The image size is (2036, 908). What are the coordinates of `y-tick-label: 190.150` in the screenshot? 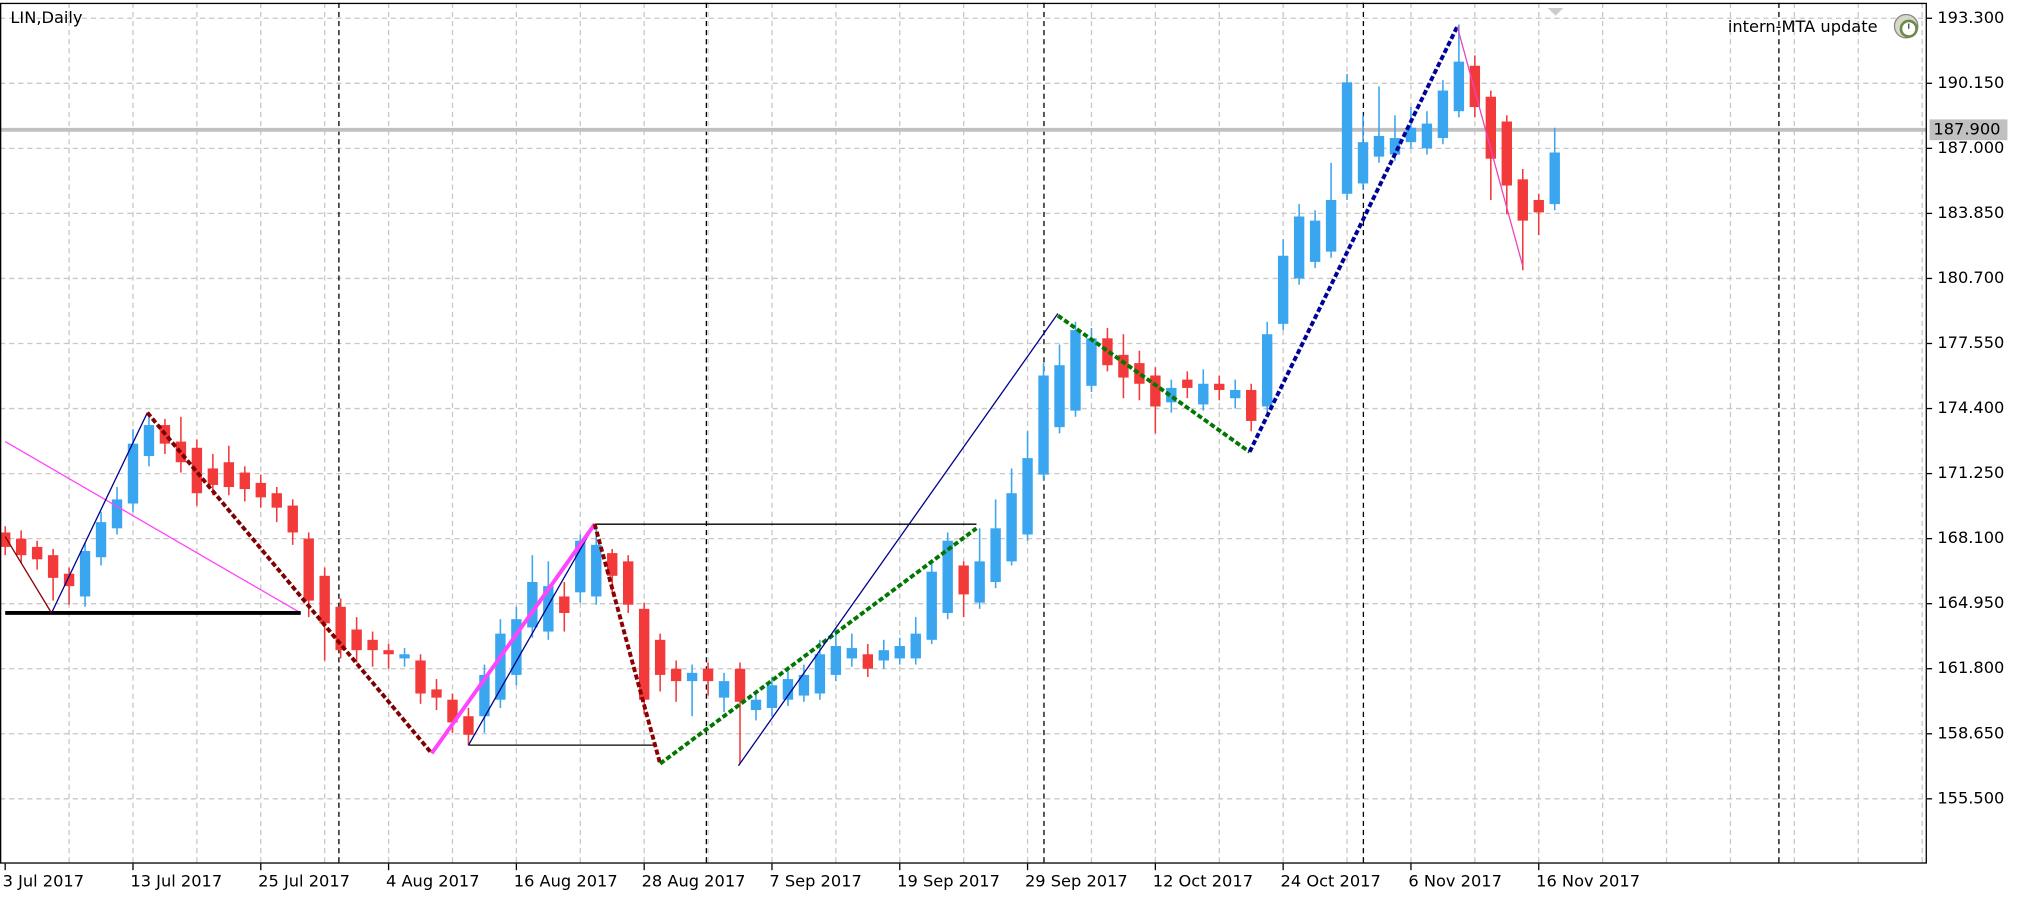 It's located at (1970, 82).